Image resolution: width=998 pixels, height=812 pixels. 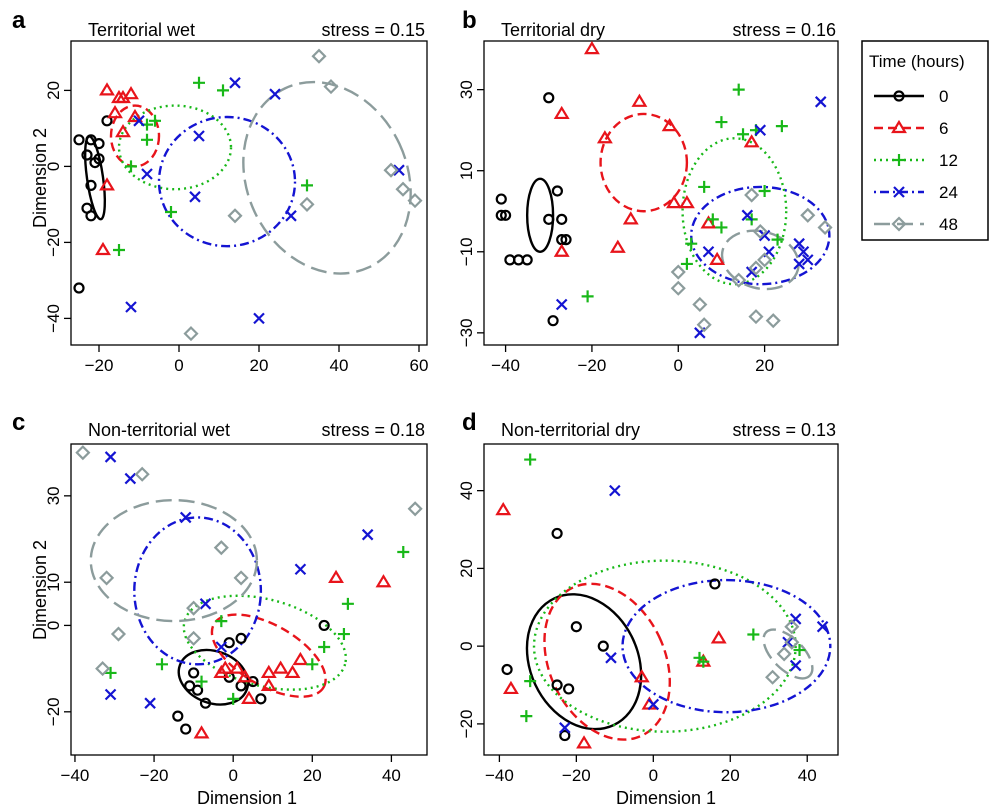 What do you see at coordinates (899, 96) in the screenshot?
I see `legend-marker-0h` at bounding box center [899, 96].